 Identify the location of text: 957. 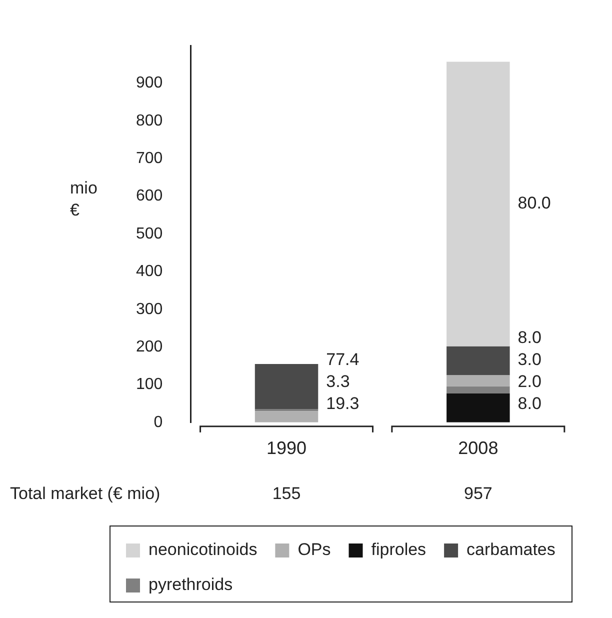
(478, 494).